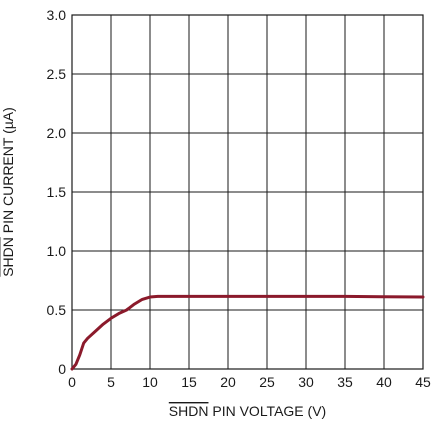  What do you see at coordinates (57, 251) in the screenshot?
I see `y-tick-label: 1.0` at bounding box center [57, 251].